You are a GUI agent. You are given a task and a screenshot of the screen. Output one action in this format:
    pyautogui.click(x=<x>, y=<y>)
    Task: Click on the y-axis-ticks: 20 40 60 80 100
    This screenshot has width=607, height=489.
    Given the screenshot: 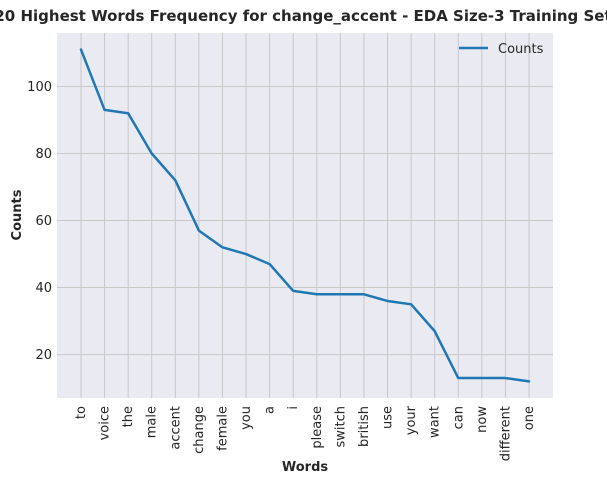 What is the action you would take?
    pyautogui.click(x=39, y=221)
    